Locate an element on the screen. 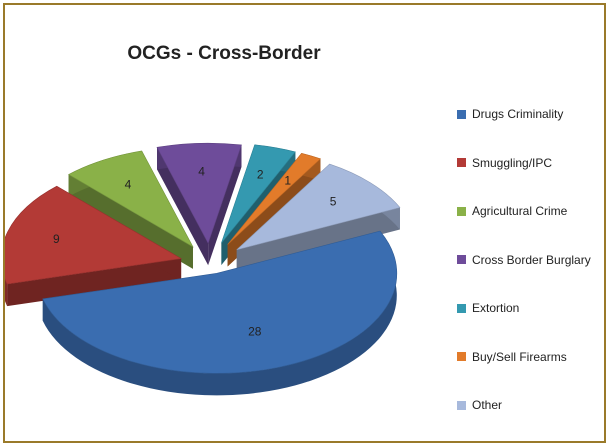 This screenshot has height=445, width=609. legend-item-3: Agricultural Crime is located at coordinates (512, 211).